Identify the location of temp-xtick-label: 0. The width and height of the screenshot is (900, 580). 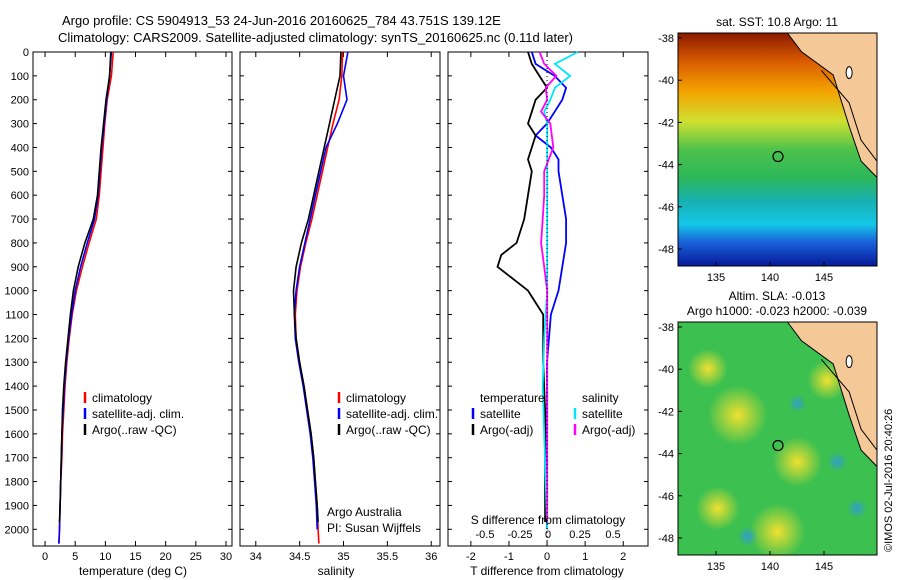
(45, 557).